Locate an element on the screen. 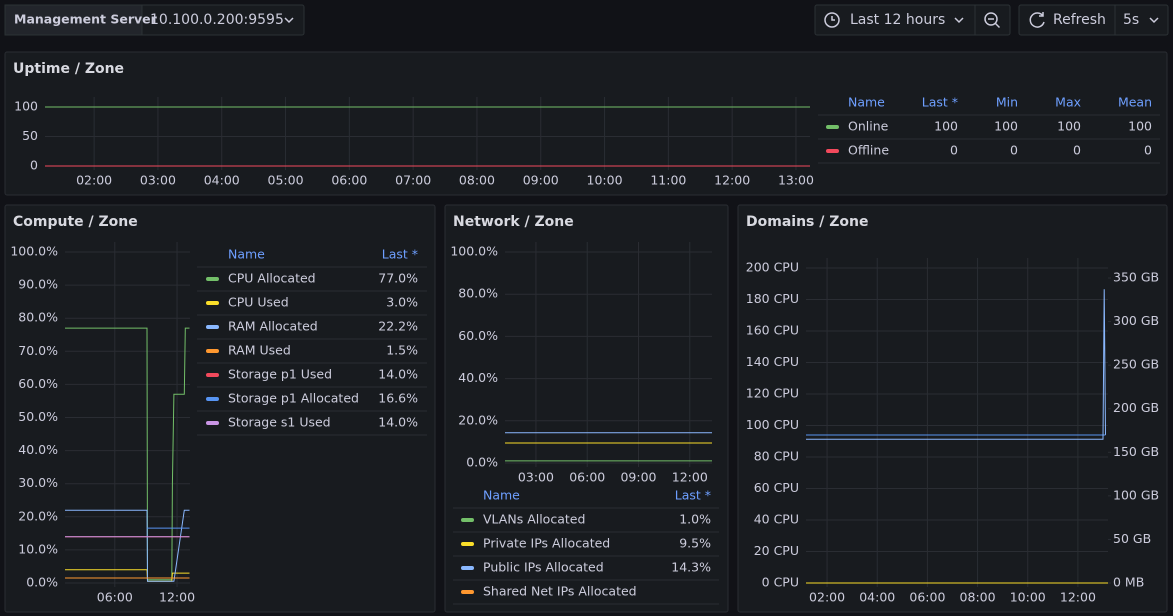 This screenshot has height=616, width=1173. x-tick-label: 11:00 is located at coordinates (668, 180).